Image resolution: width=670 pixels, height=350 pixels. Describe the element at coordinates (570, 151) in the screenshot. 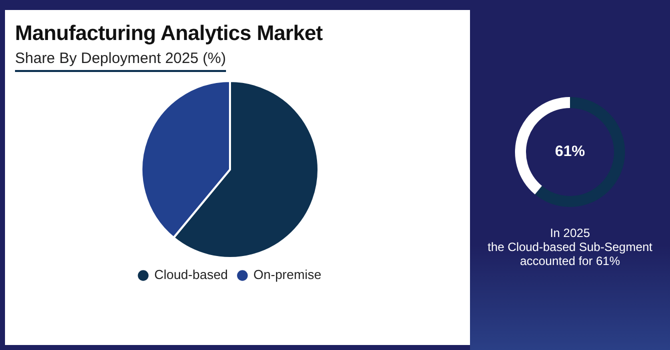

I see `data-label: 61%` at that location.